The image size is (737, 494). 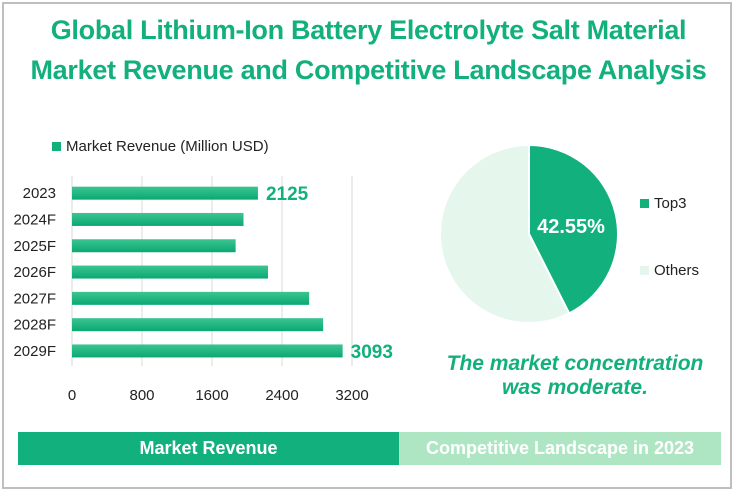 What do you see at coordinates (670, 203) in the screenshot?
I see `legend-label-top3: Top3` at bounding box center [670, 203].